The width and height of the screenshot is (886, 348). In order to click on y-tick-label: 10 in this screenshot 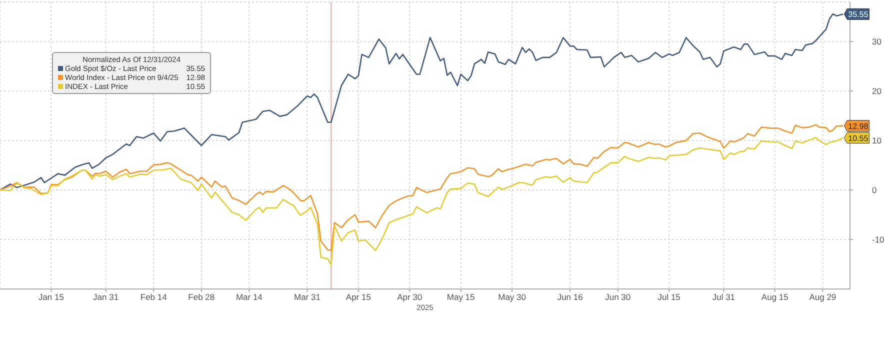, I will do `click(877, 141)`.